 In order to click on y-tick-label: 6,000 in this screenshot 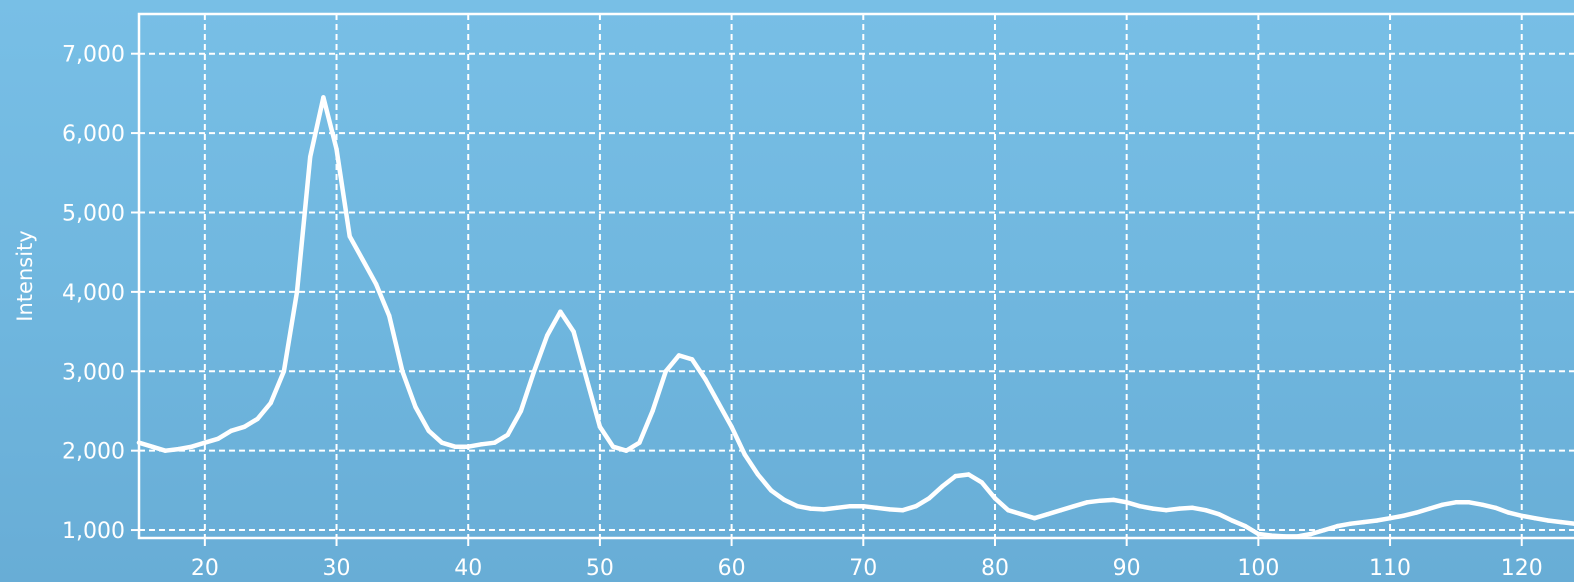, I will do `click(93, 134)`.